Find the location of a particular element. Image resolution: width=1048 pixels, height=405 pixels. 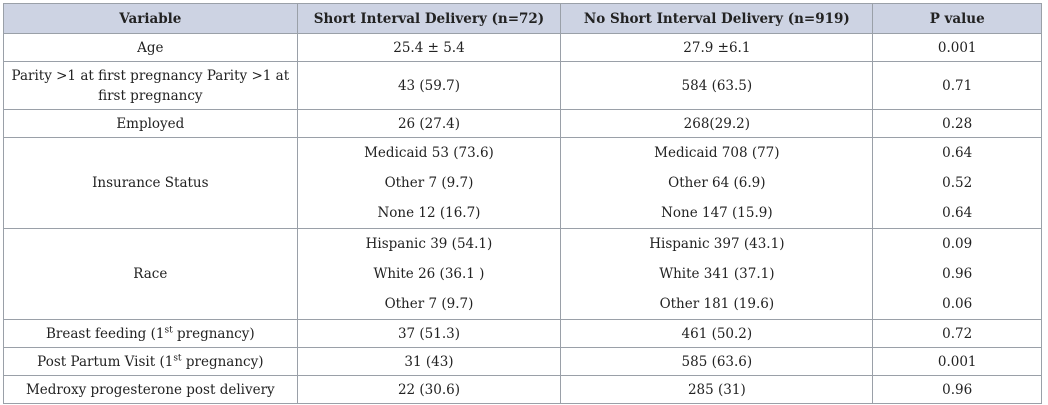

sub-value: Hispanic 39 (54.1) is located at coordinates (429, 244).